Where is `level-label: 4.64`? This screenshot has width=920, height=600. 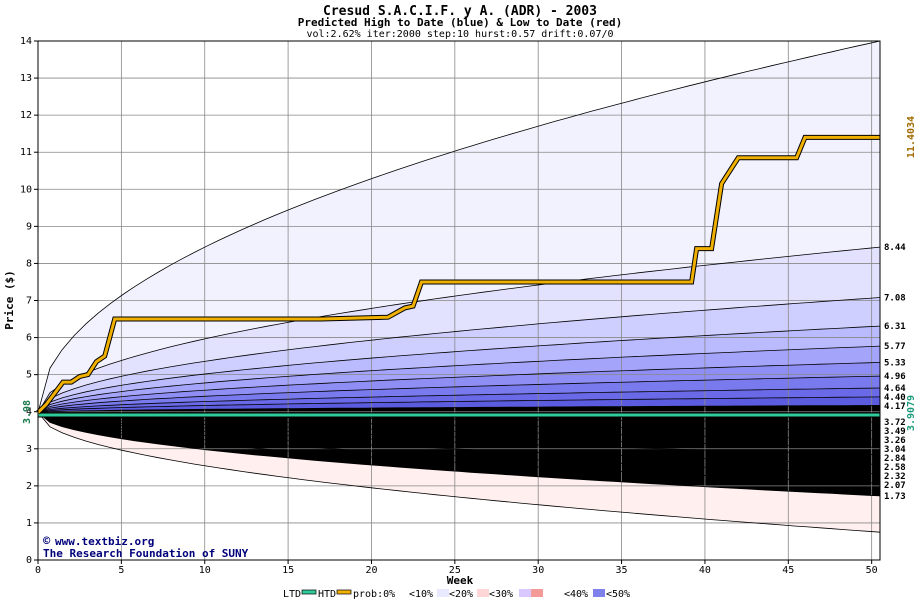 level-label: 4.64 is located at coordinates (895, 389).